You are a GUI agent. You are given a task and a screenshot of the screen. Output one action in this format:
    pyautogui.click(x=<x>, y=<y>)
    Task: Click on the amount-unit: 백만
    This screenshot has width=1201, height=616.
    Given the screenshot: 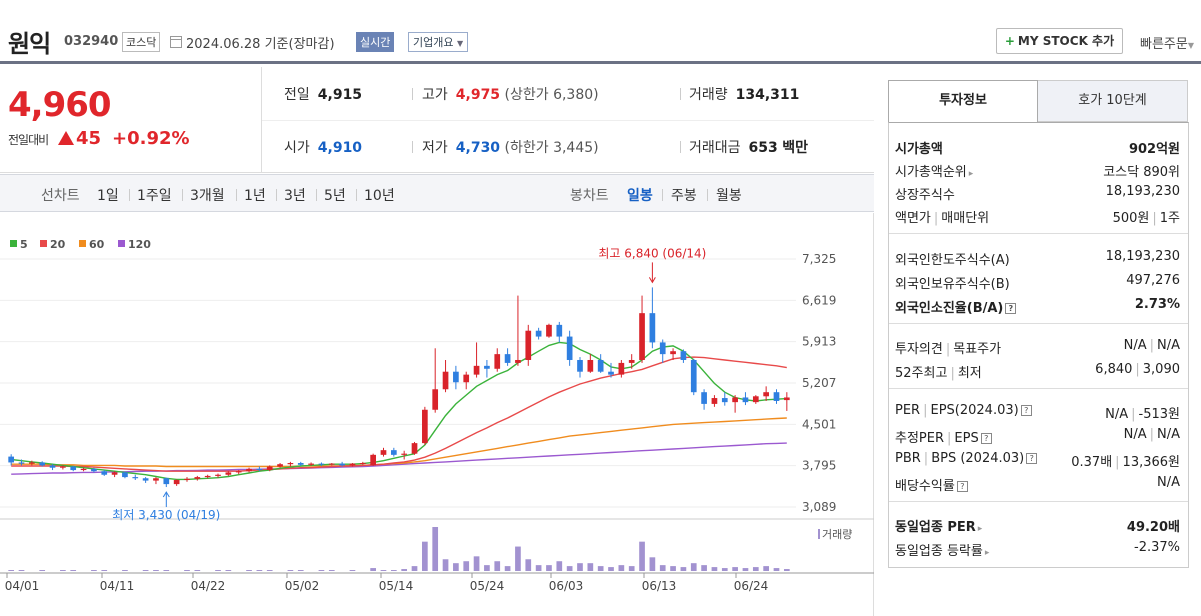 What is the action you would take?
    pyautogui.click(x=795, y=148)
    